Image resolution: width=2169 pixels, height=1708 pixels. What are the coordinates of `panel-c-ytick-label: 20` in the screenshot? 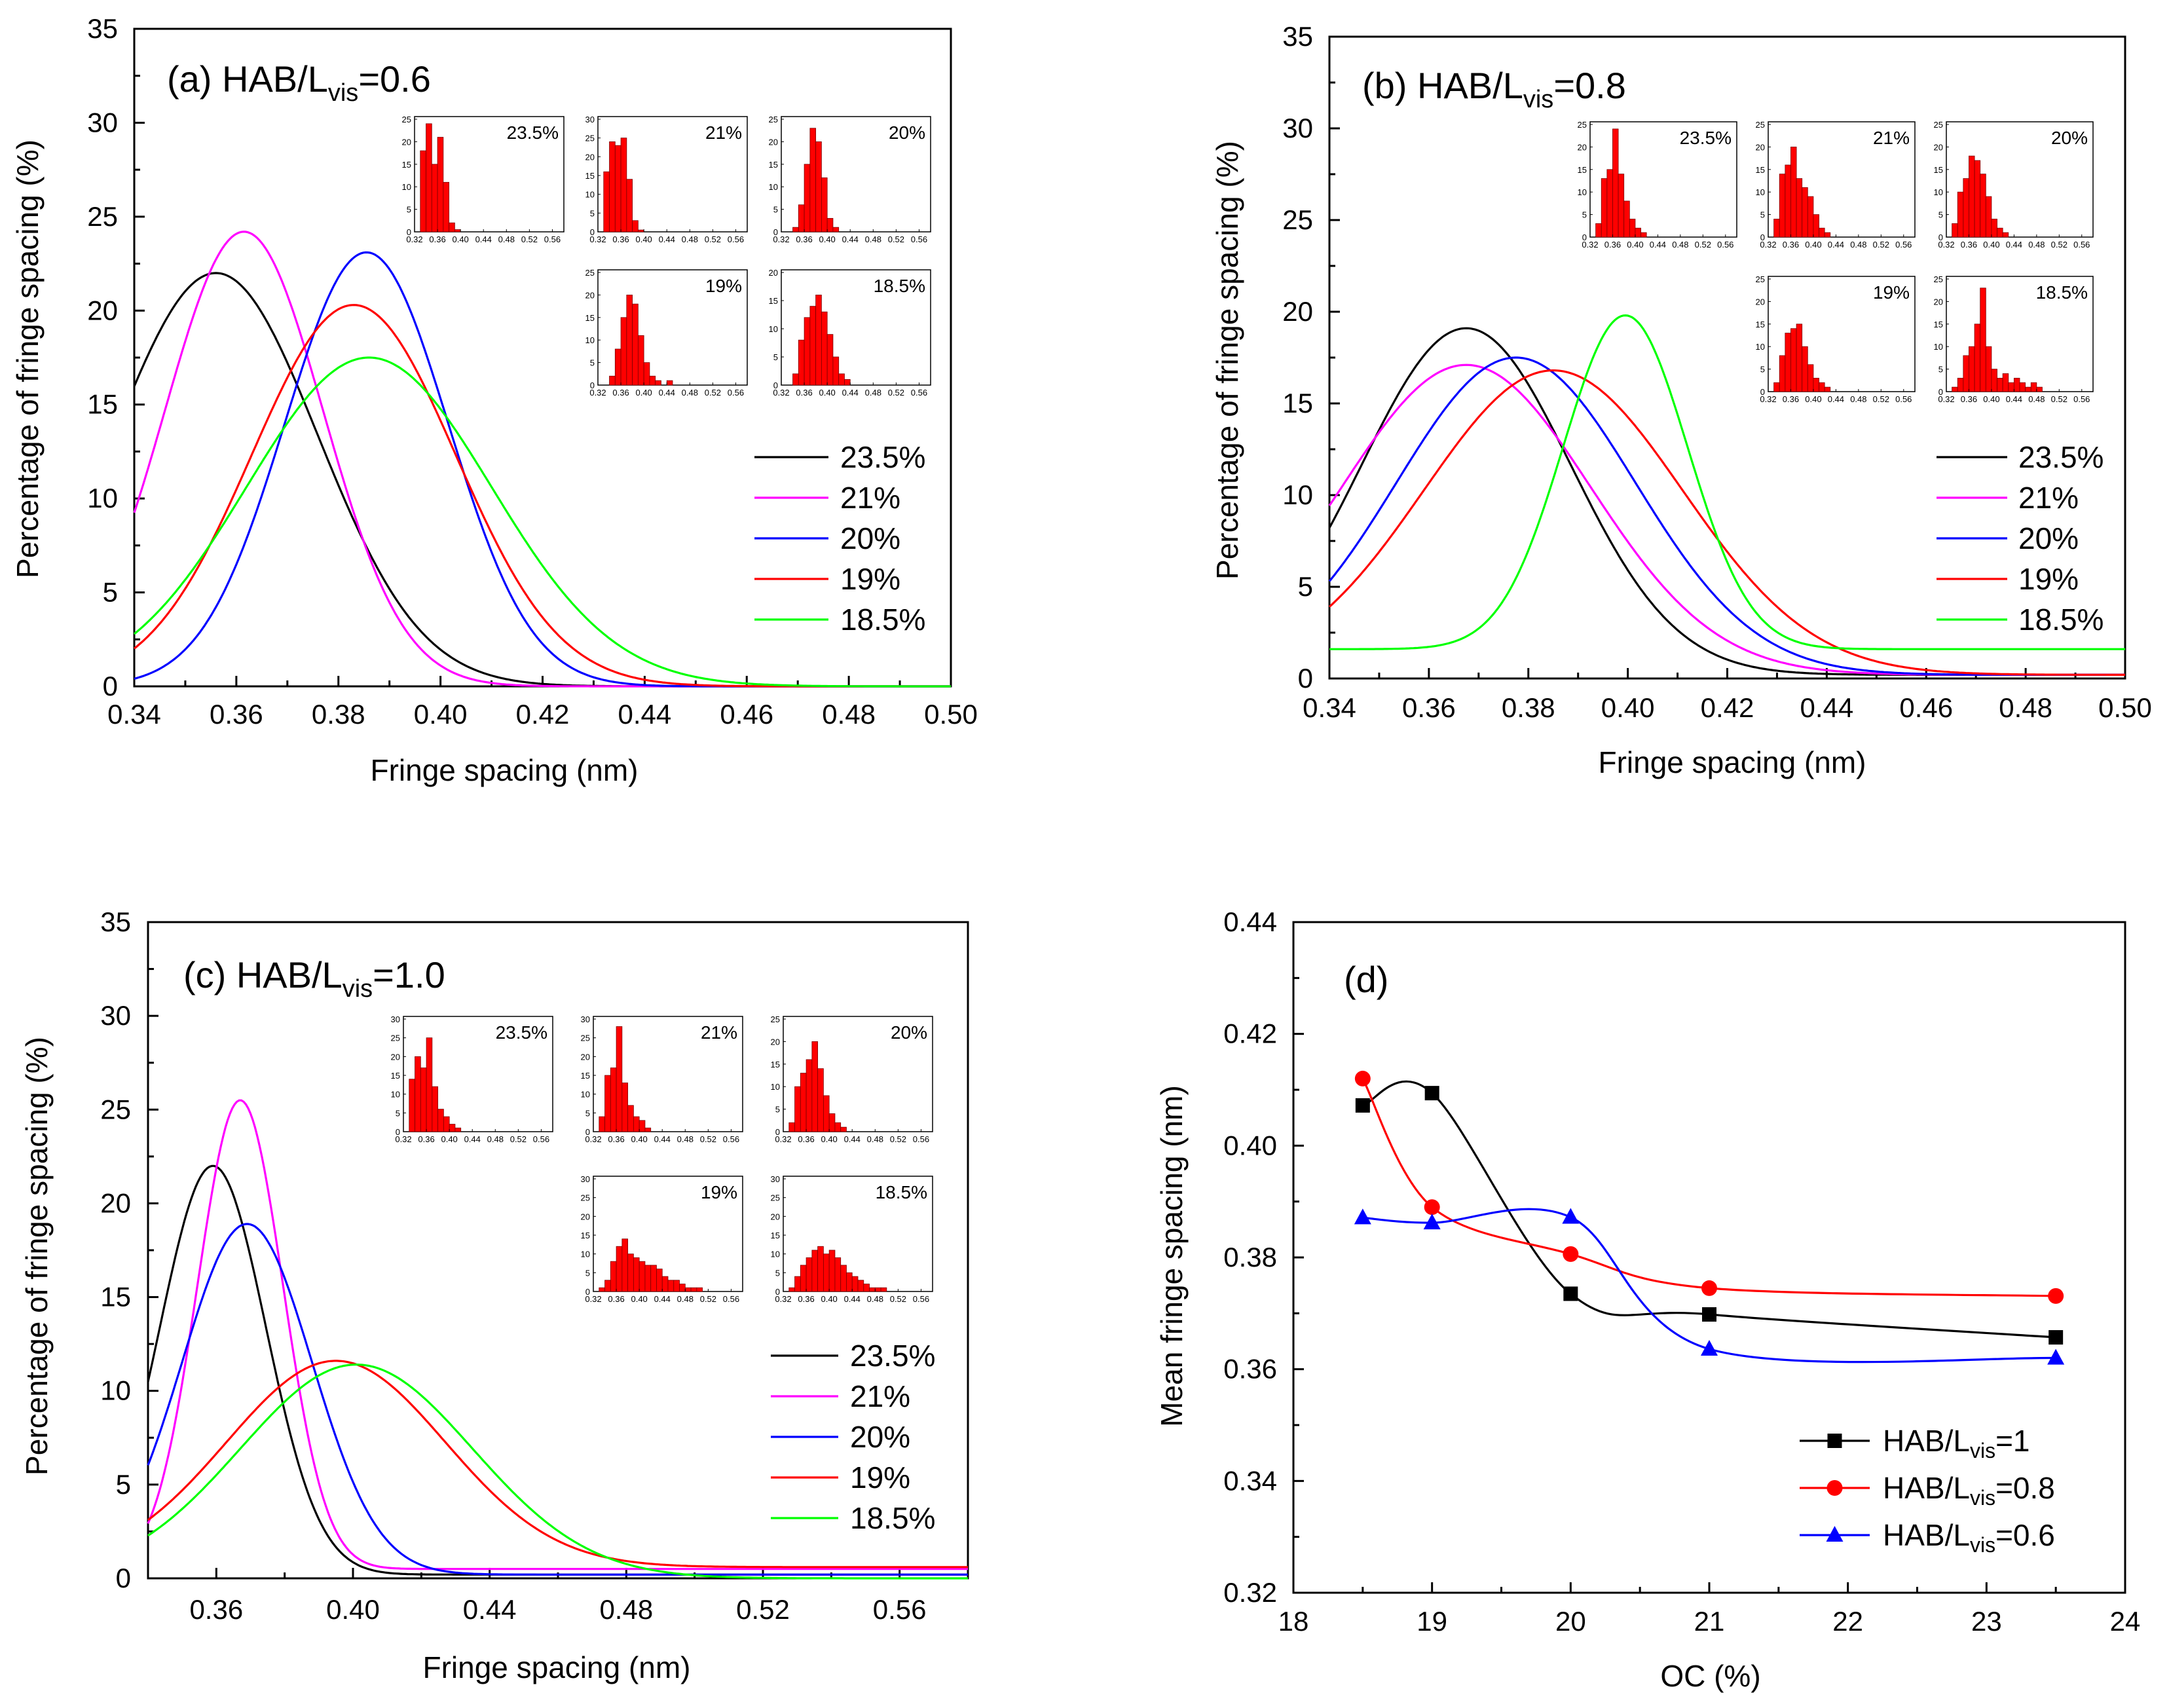 It's located at (115, 1202).